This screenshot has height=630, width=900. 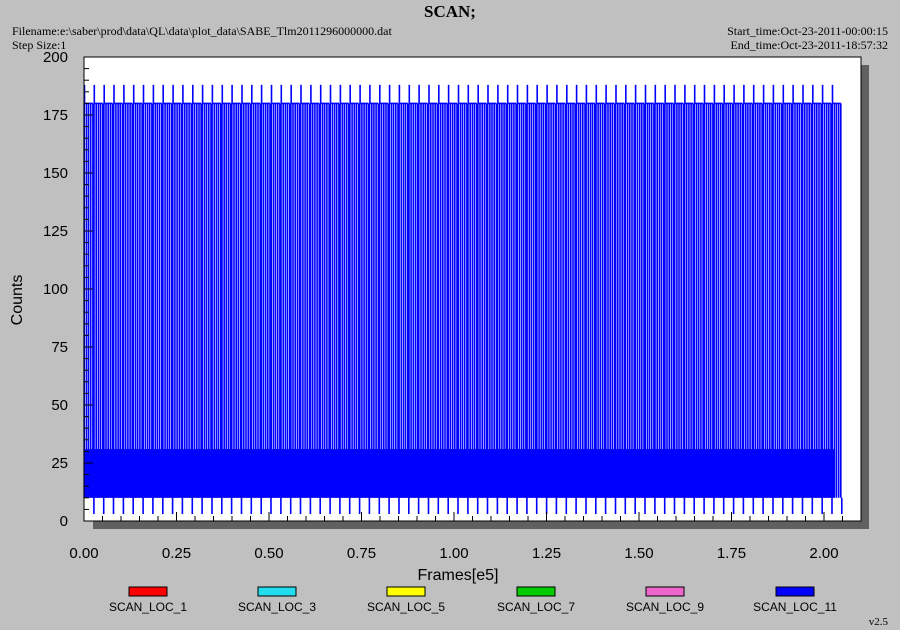 I want to click on y-tick-label: 50, so click(x=59, y=405).